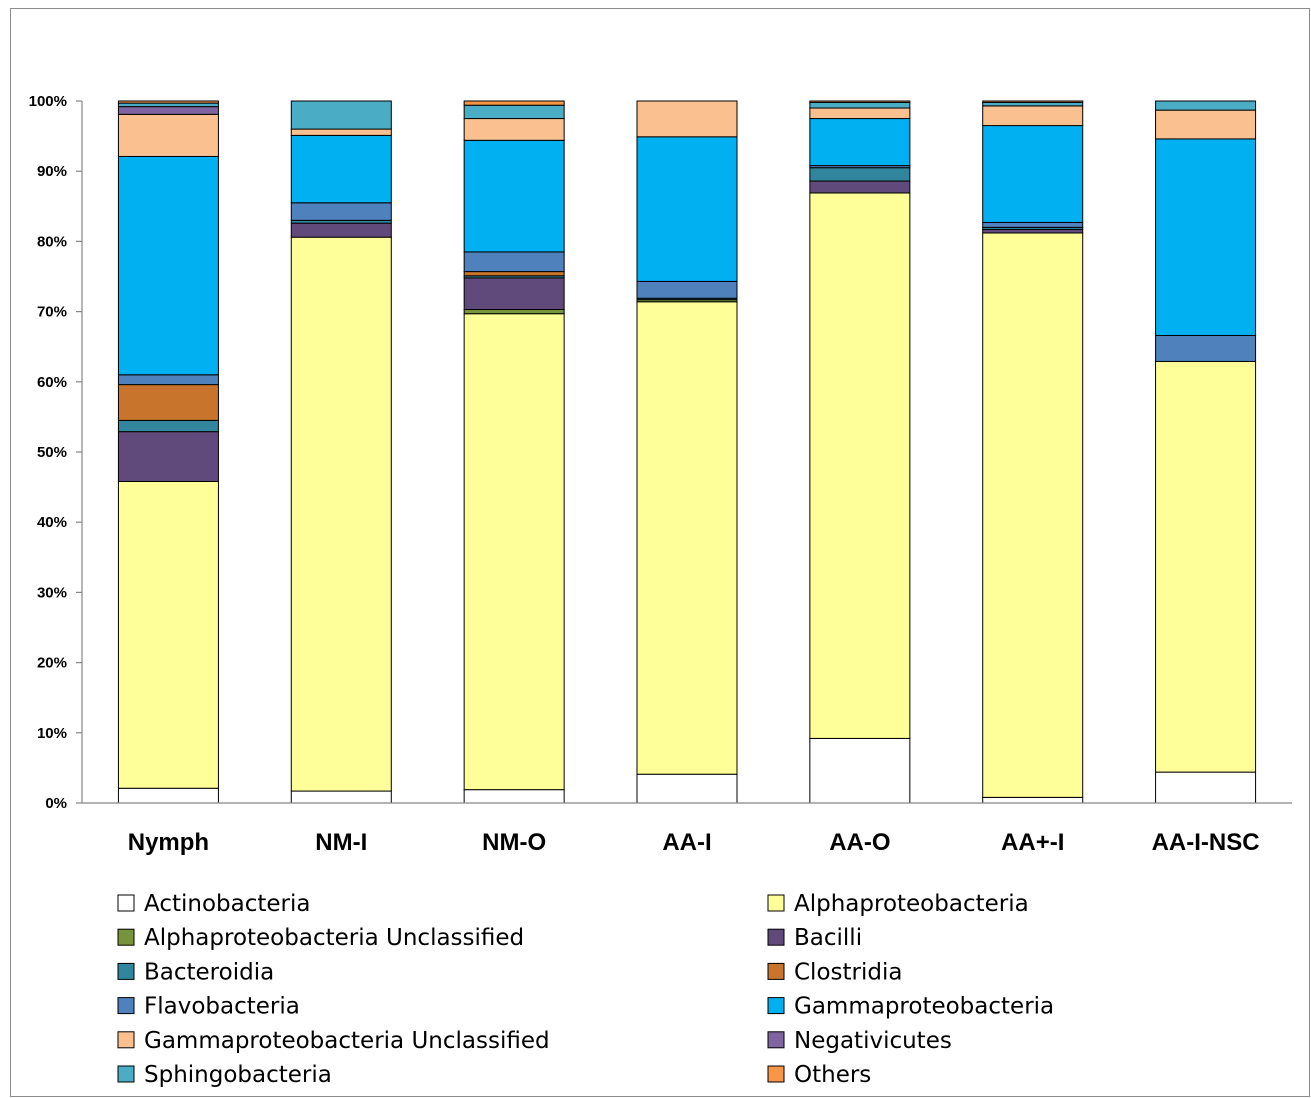 This screenshot has width=1311, height=1098. What do you see at coordinates (52, 241) in the screenshot?
I see `y-tick-label: 80%` at bounding box center [52, 241].